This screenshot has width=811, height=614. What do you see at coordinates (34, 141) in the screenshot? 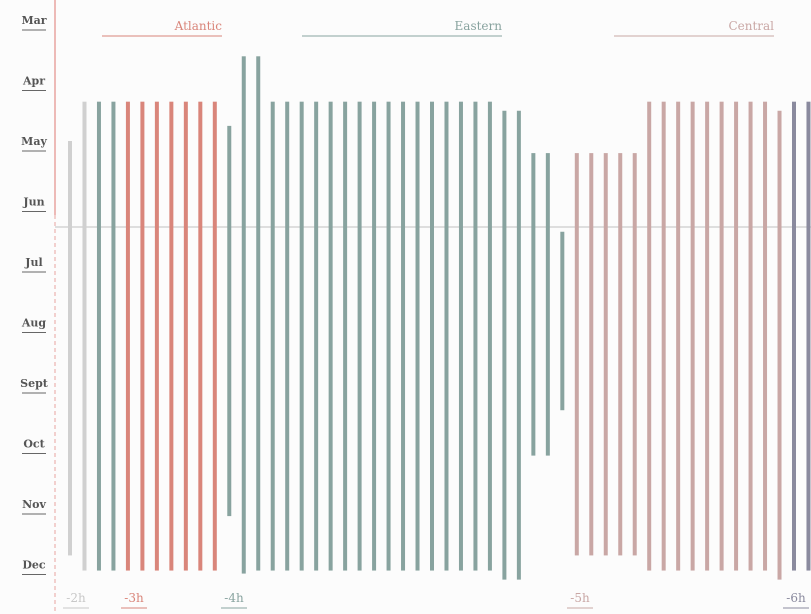
I see `month-label: May` at bounding box center [34, 141].